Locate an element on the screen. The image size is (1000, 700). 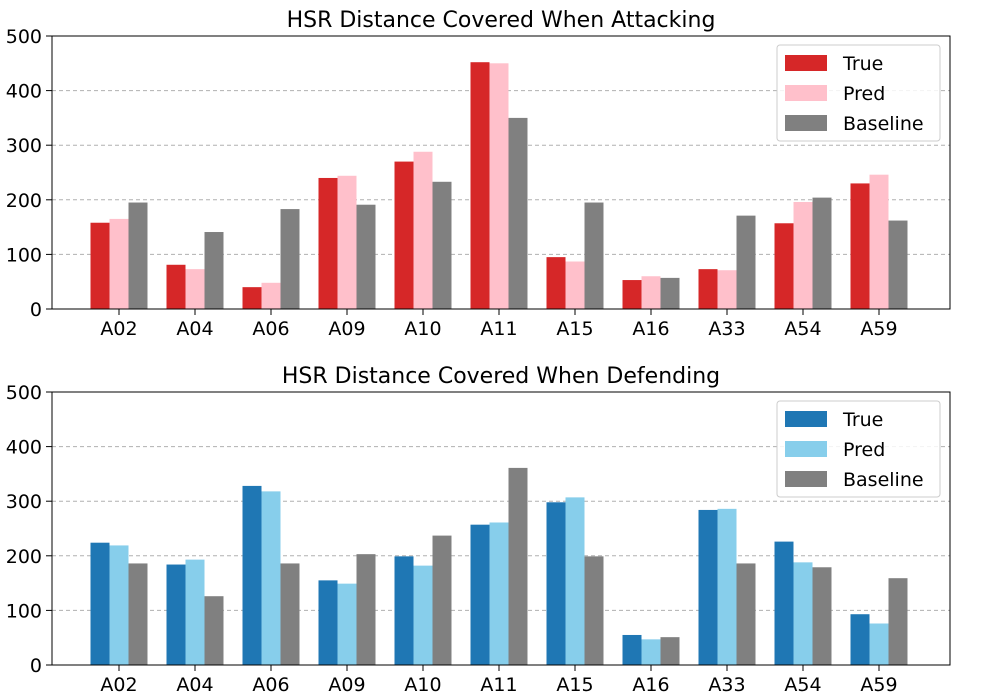
bar-true-a04 is located at coordinates (176, 286).